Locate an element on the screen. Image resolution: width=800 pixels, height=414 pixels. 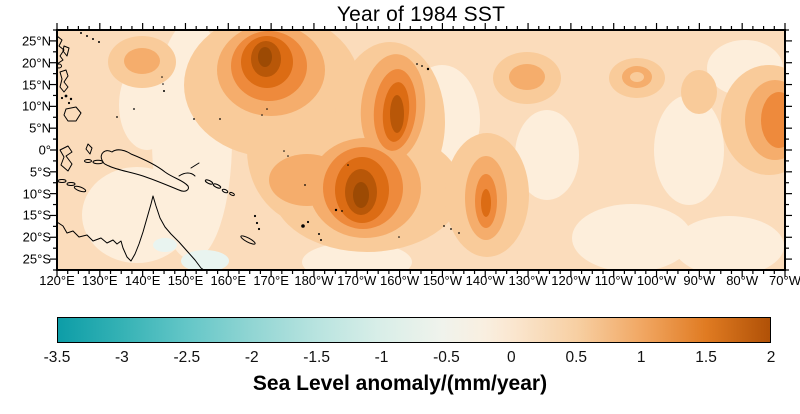
y-tick-label: 10°S is located at coordinates (36, 194).